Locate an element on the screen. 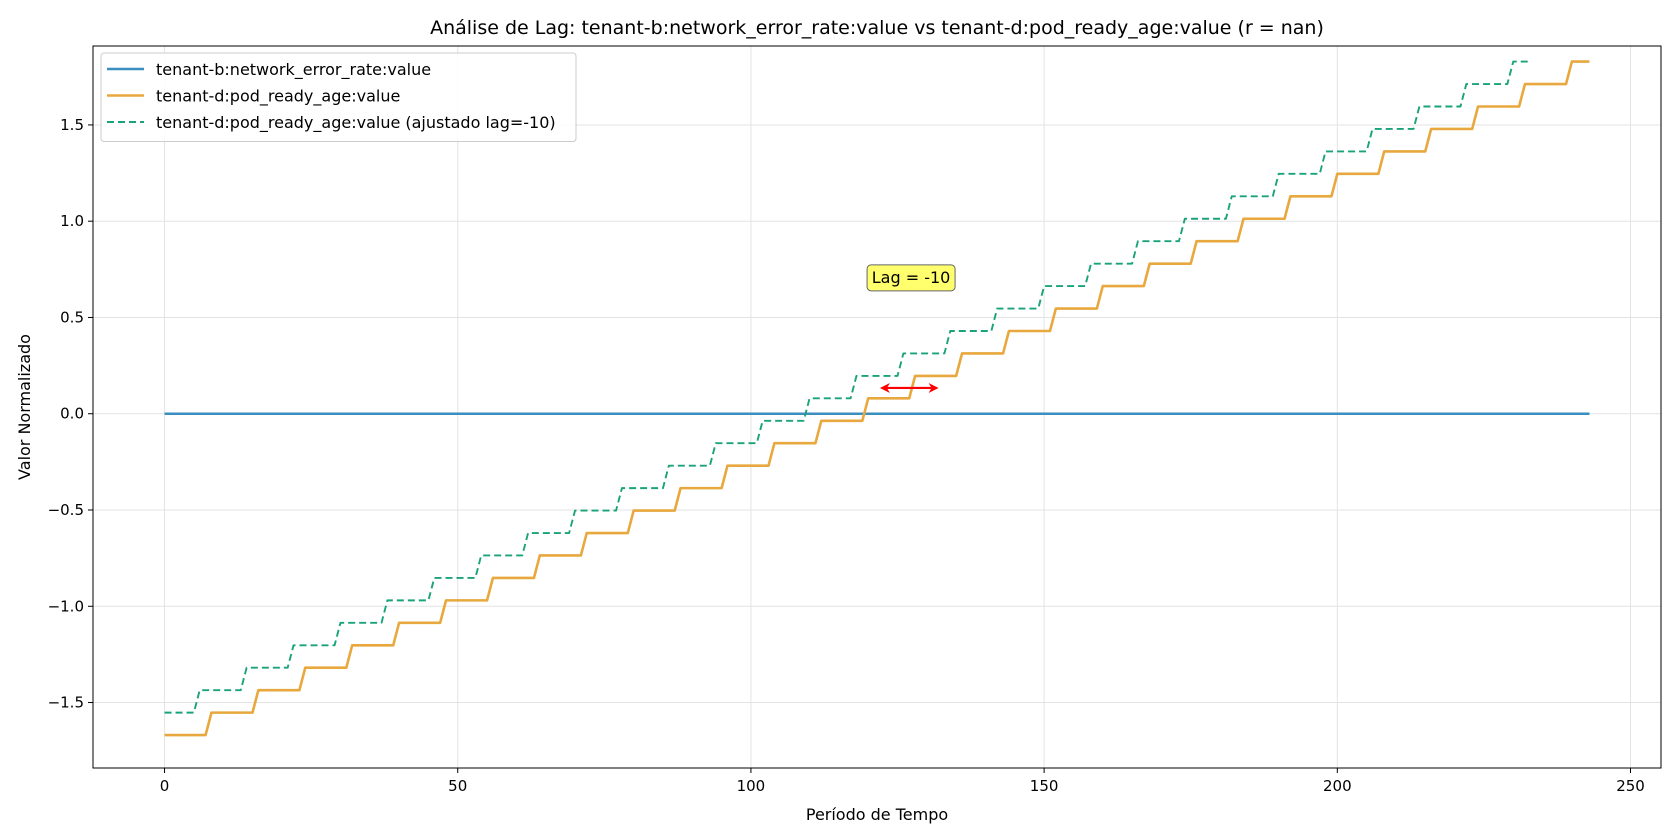 The image size is (1680, 840). annotation-text: Lag = -10 is located at coordinates (911, 277).